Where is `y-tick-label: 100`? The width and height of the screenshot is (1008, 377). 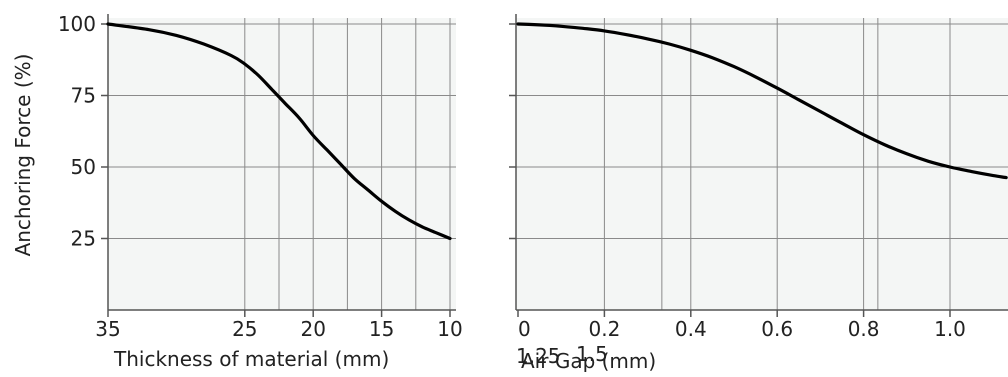
y-tick-label: 100 is located at coordinates (77, 24).